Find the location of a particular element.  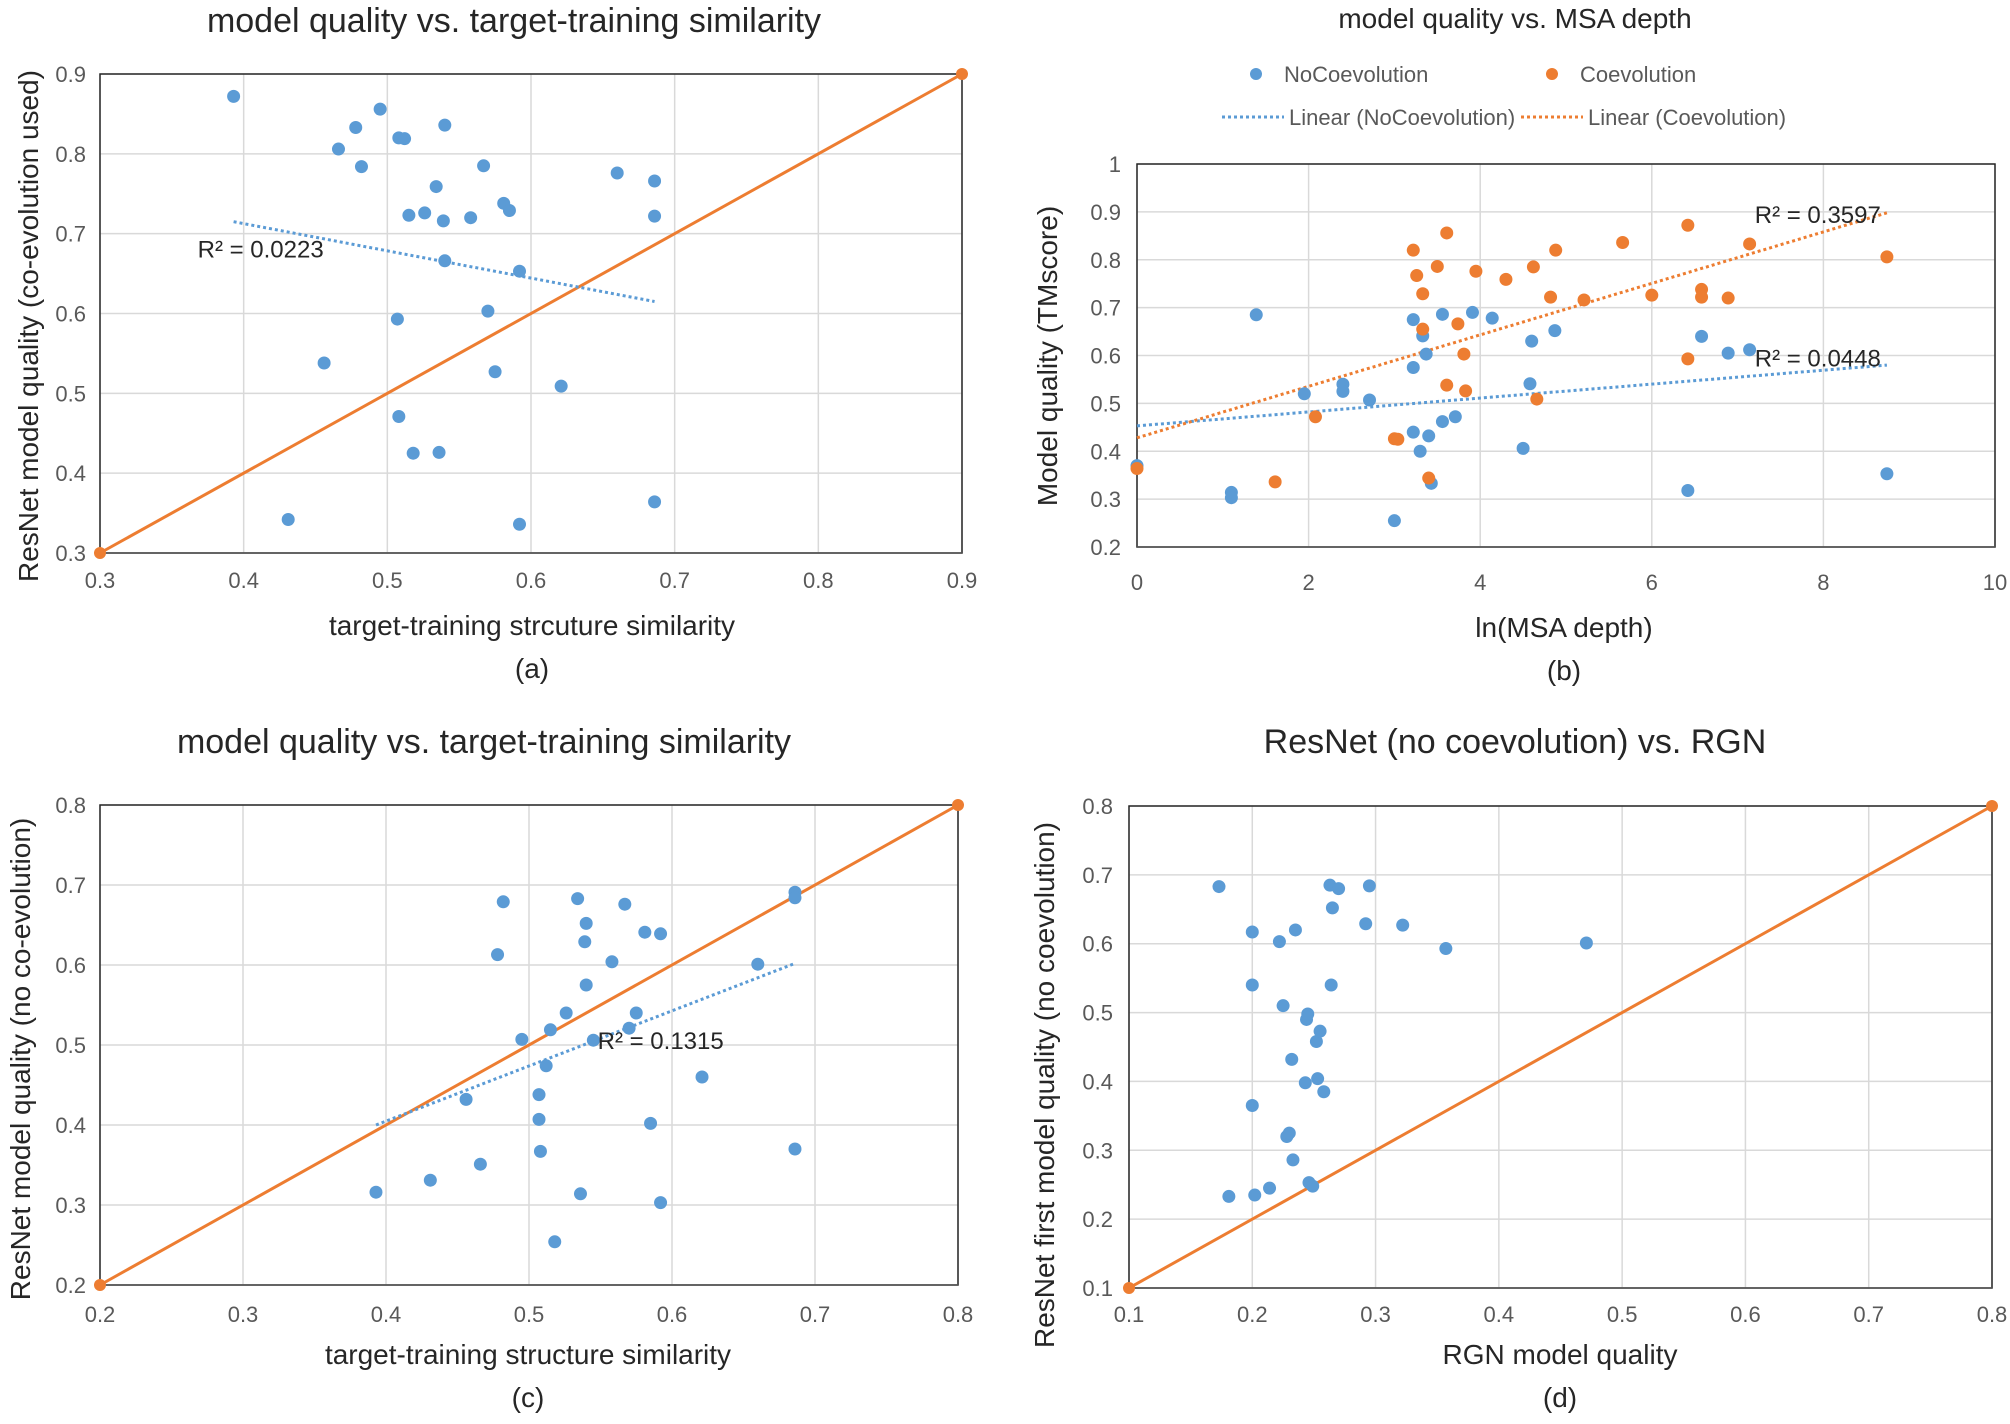

chart-a-diagonal-endpoint is located at coordinates (962, 74).